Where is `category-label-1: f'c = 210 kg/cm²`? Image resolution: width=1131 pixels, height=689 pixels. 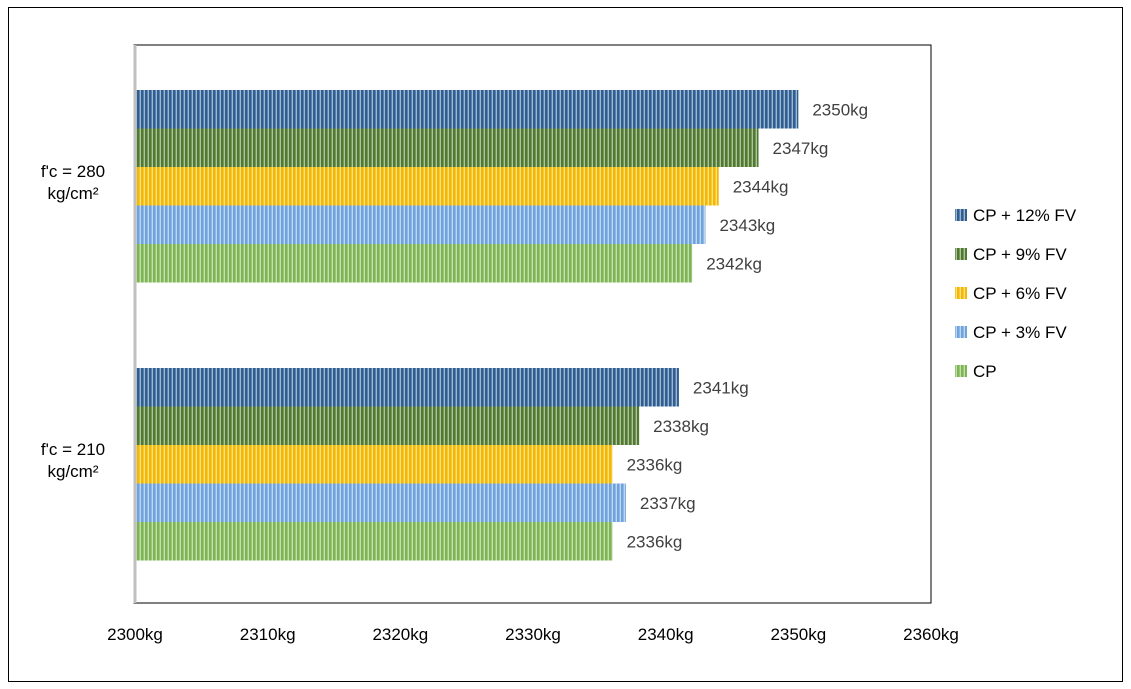
category-label-1: f'c = 210 kg/cm² is located at coordinates (73, 460).